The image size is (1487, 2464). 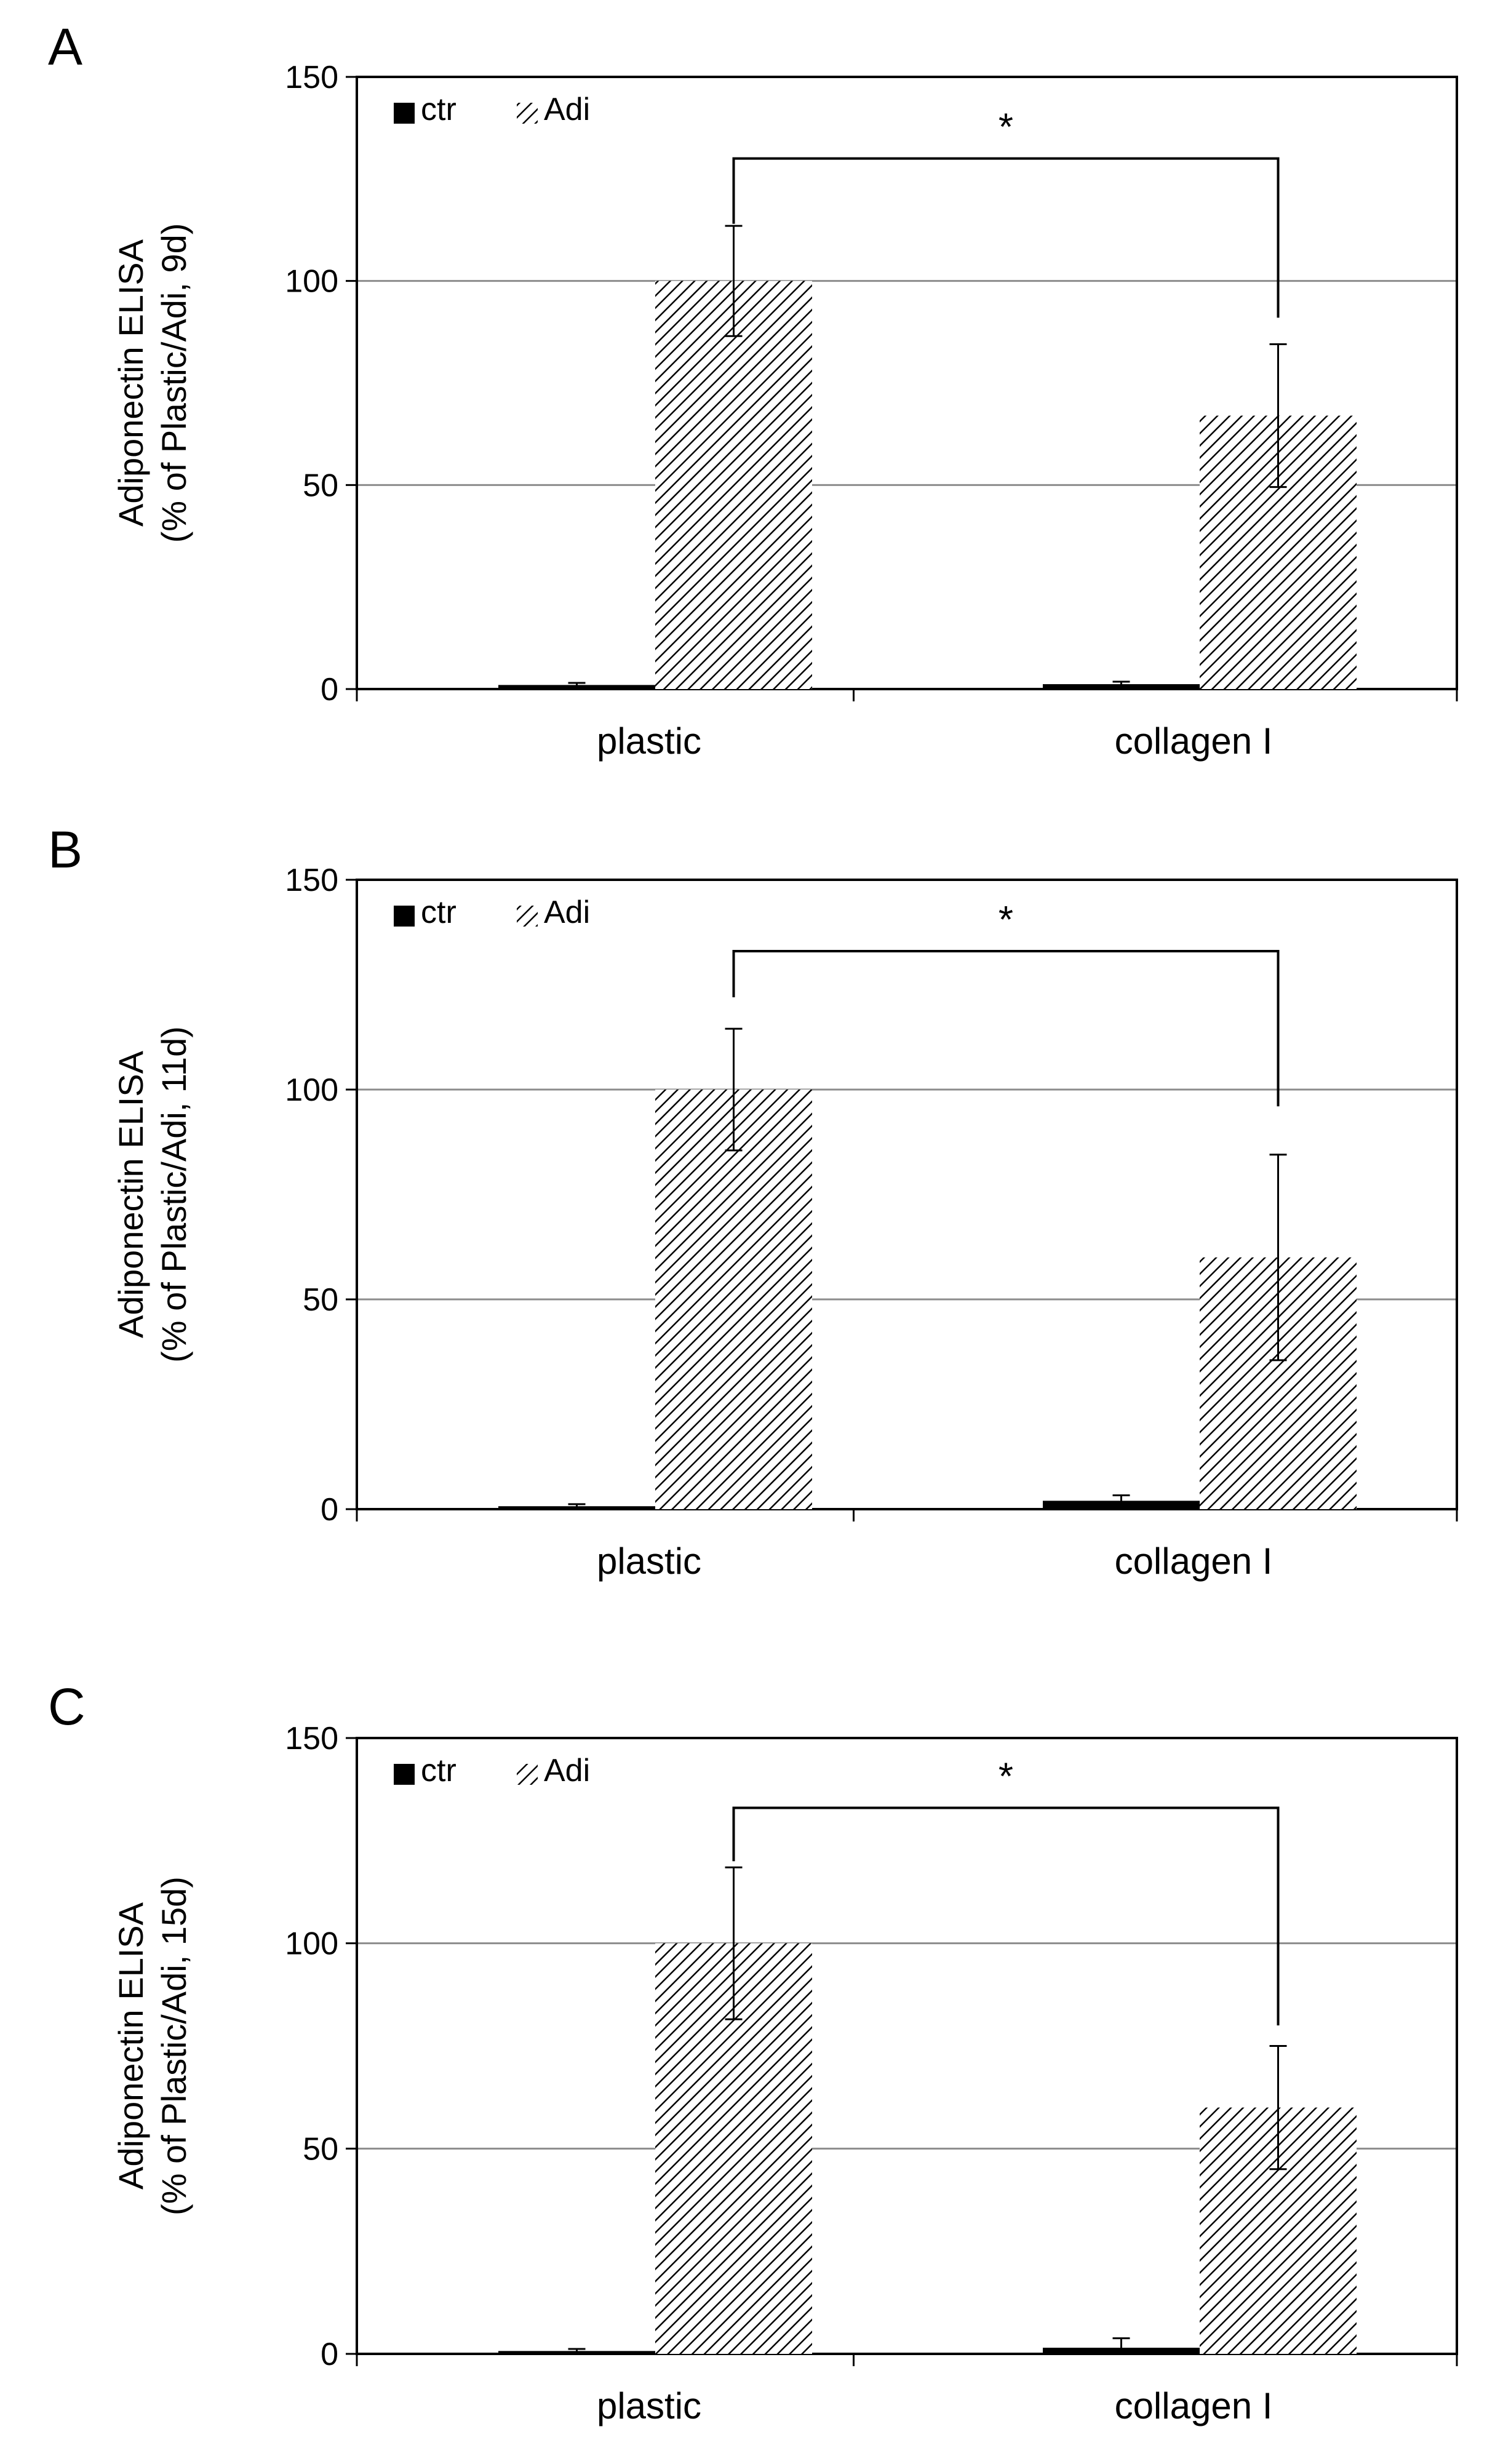 I want to click on y-axis-label: (% of Plastic/Adi, 15d), so click(x=173, y=2045).